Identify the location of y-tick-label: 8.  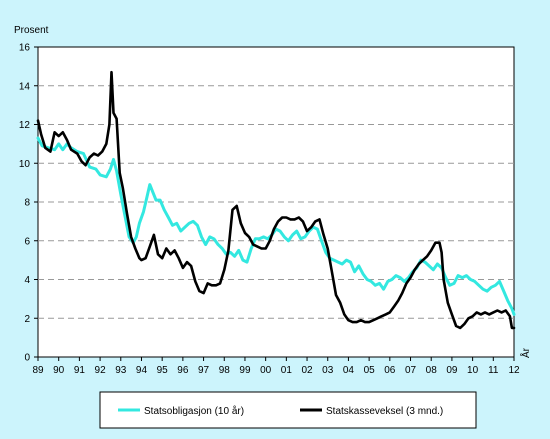
(27, 203).